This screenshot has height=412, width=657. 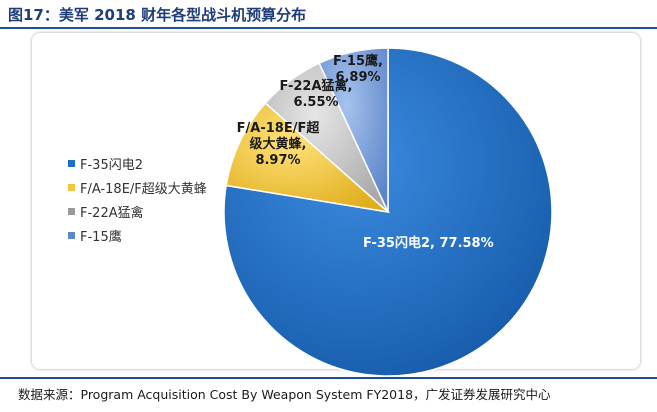 I want to click on data-label-f35: F-35闪电2, 77.58%, so click(x=428, y=243).